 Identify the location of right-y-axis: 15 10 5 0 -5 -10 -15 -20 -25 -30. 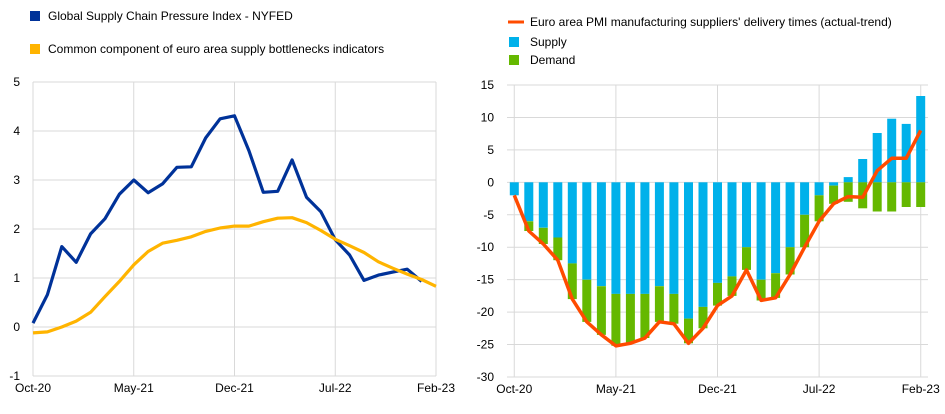
(486, 231).